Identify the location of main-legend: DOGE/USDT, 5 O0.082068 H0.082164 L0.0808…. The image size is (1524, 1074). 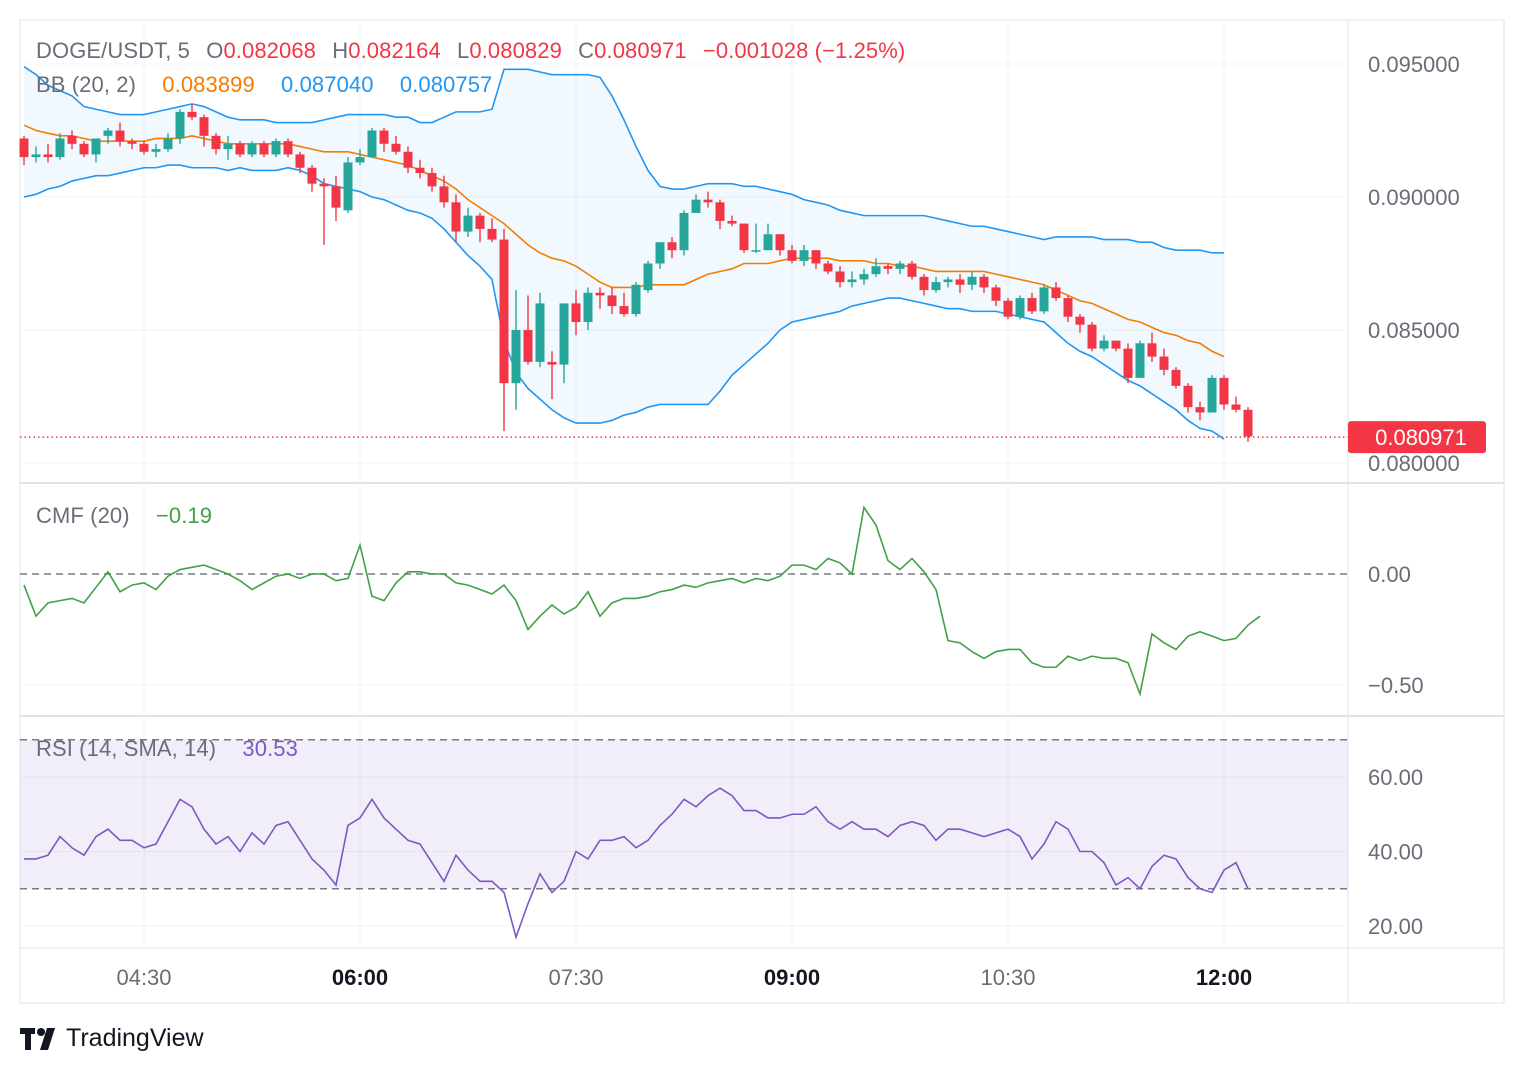
(470, 51).